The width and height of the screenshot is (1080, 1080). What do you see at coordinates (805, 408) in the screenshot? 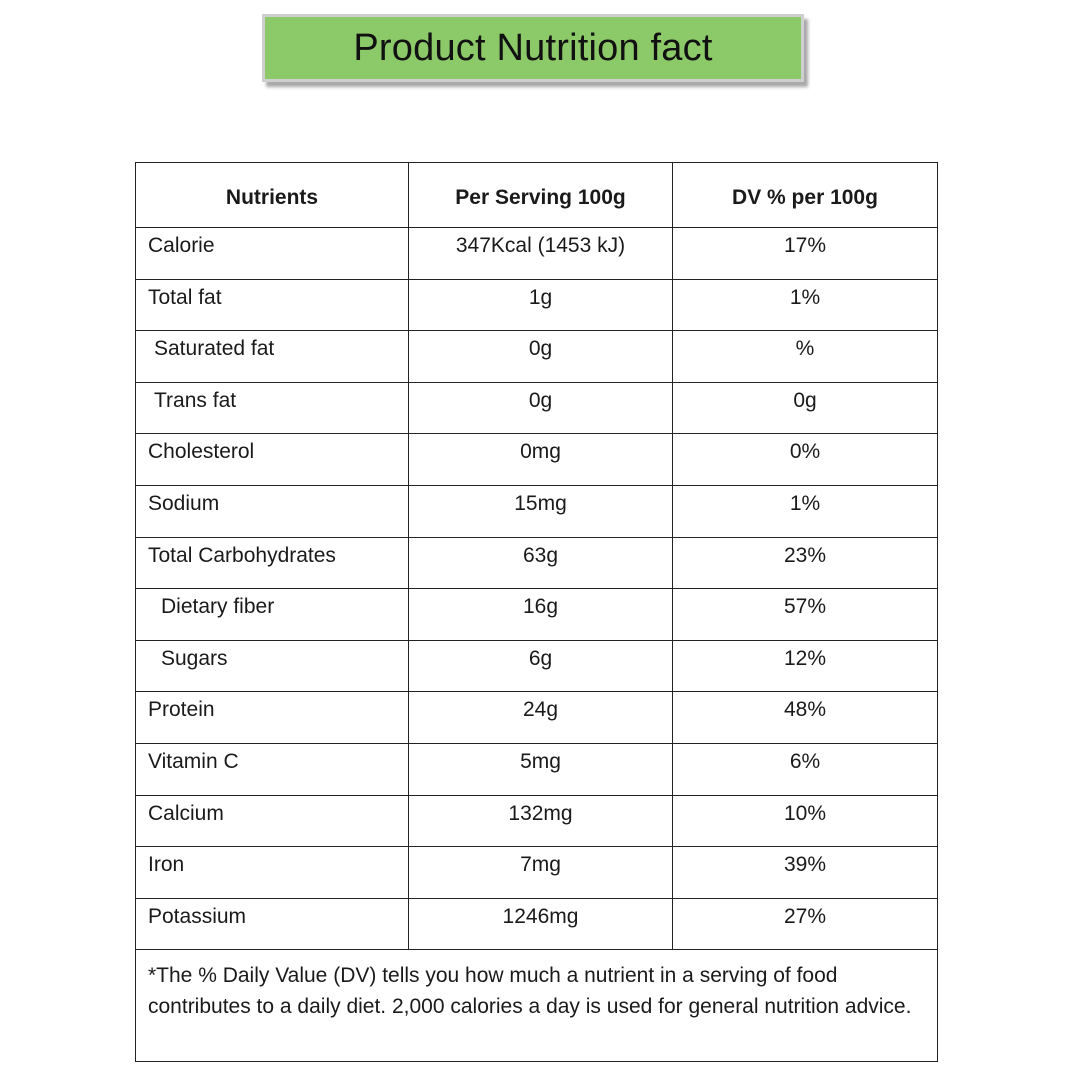
I see `dv-percent-value: 0g` at bounding box center [805, 408].